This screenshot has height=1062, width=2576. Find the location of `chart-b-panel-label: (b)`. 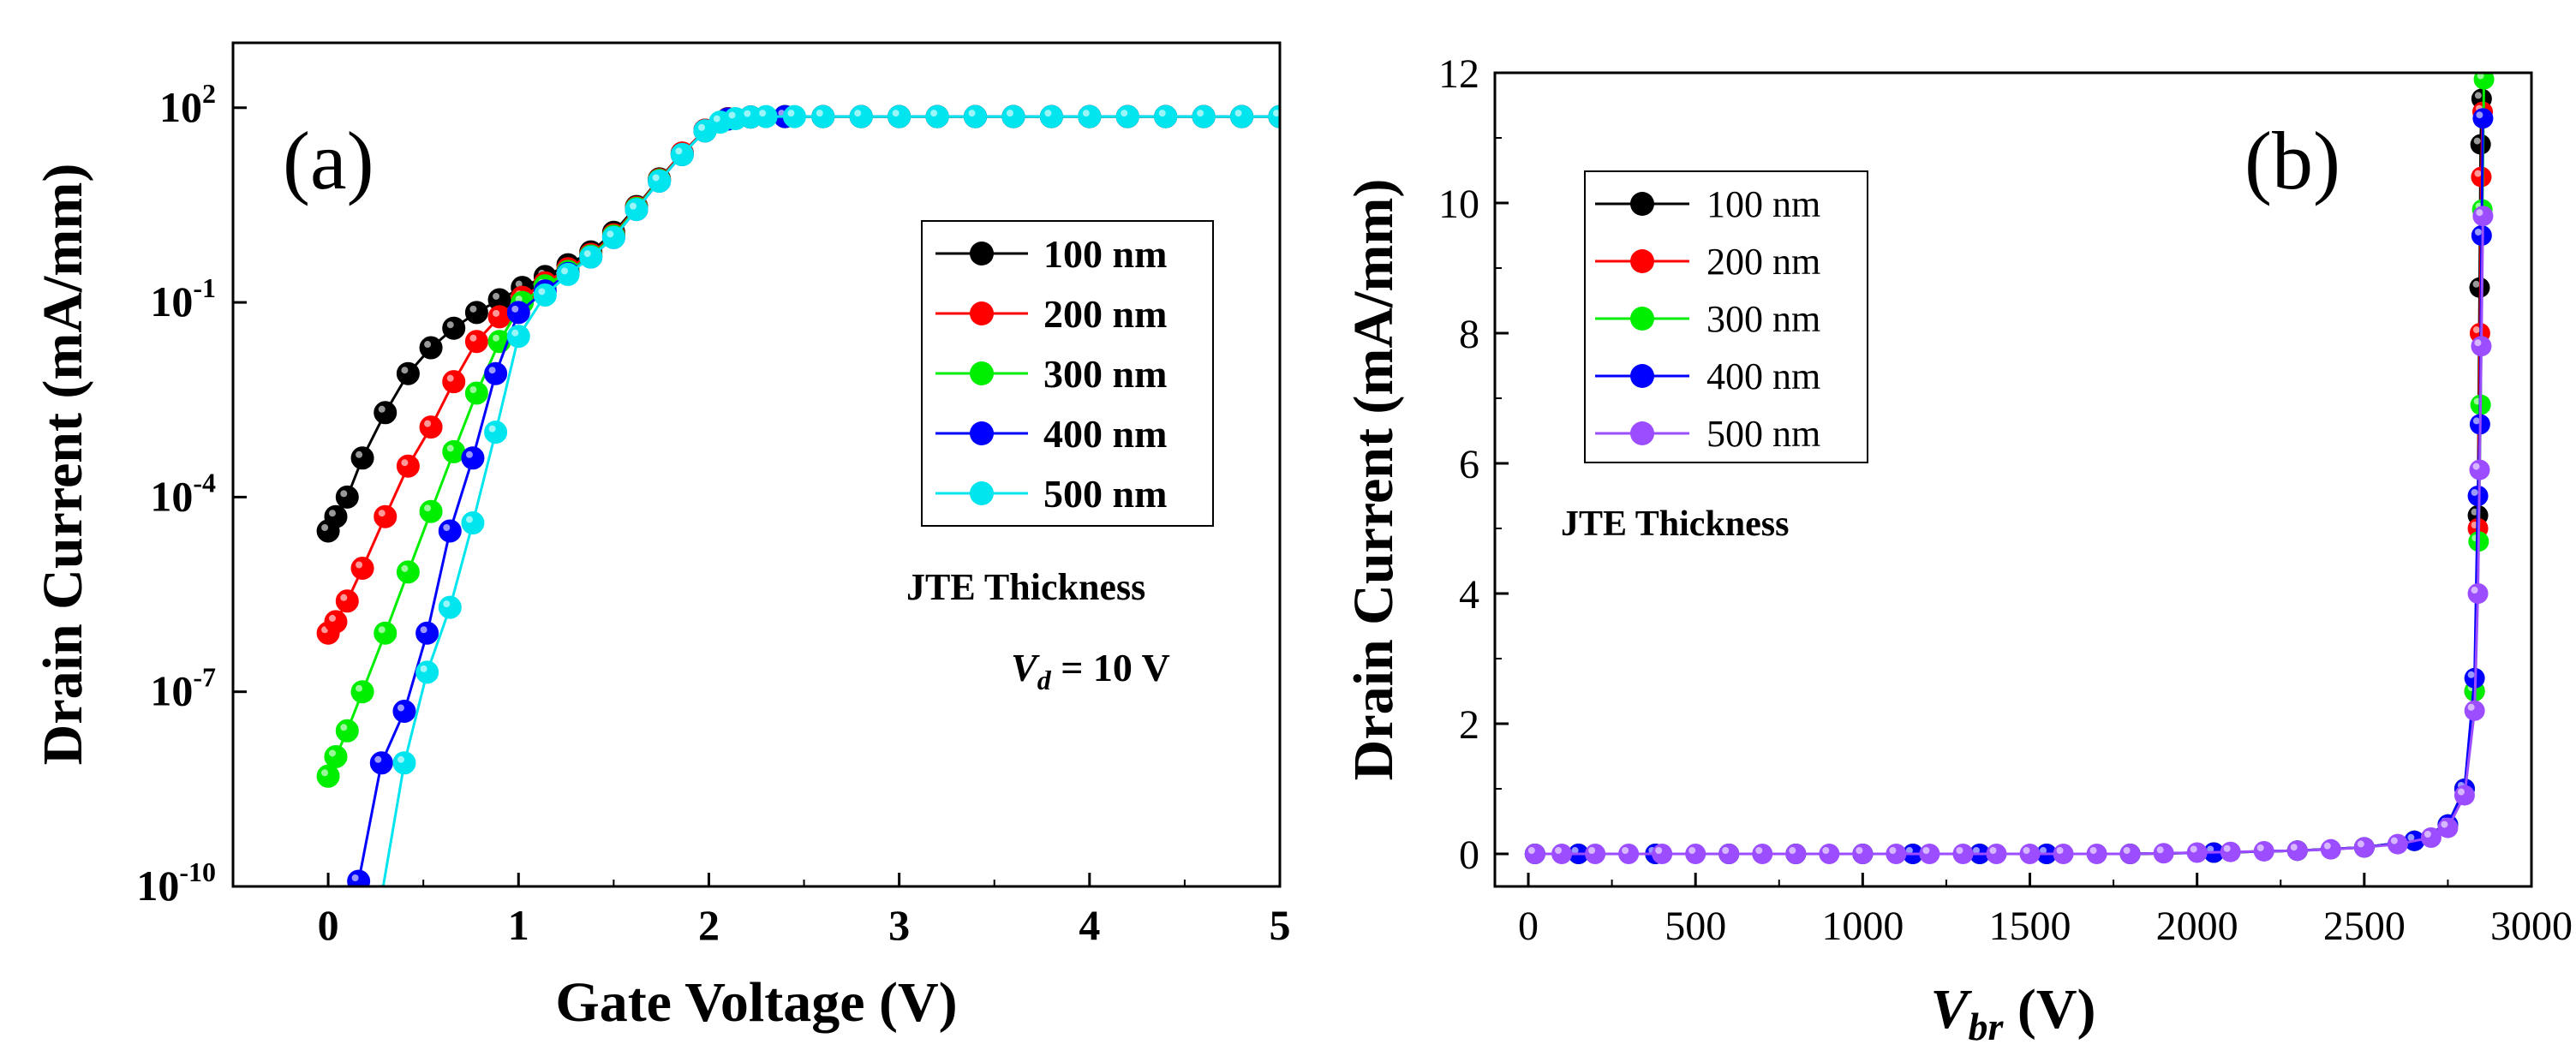

chart-b-panel-label: (b) is located at coordinates (2292, 160).